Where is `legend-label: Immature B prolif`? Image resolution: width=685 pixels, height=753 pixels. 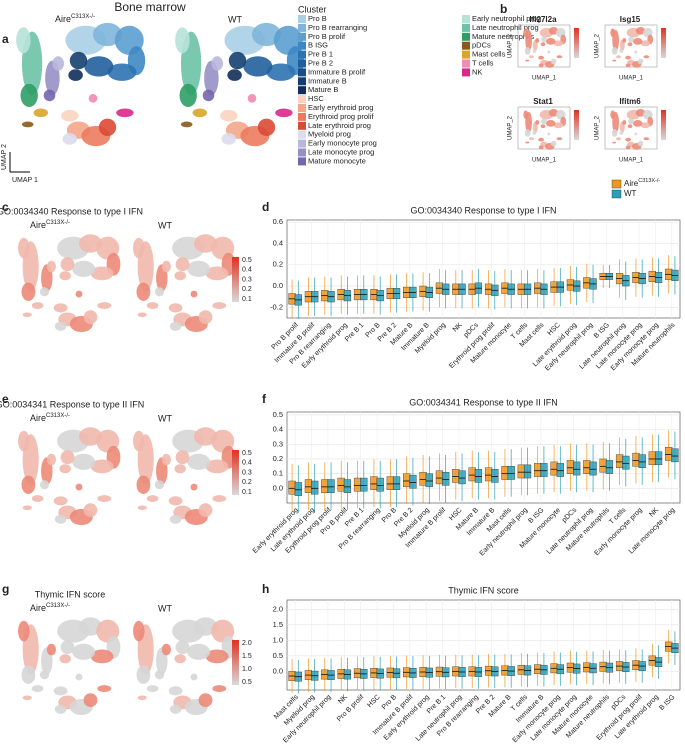
legend-label: Immature B prolif is located at coordinates (337, 71).